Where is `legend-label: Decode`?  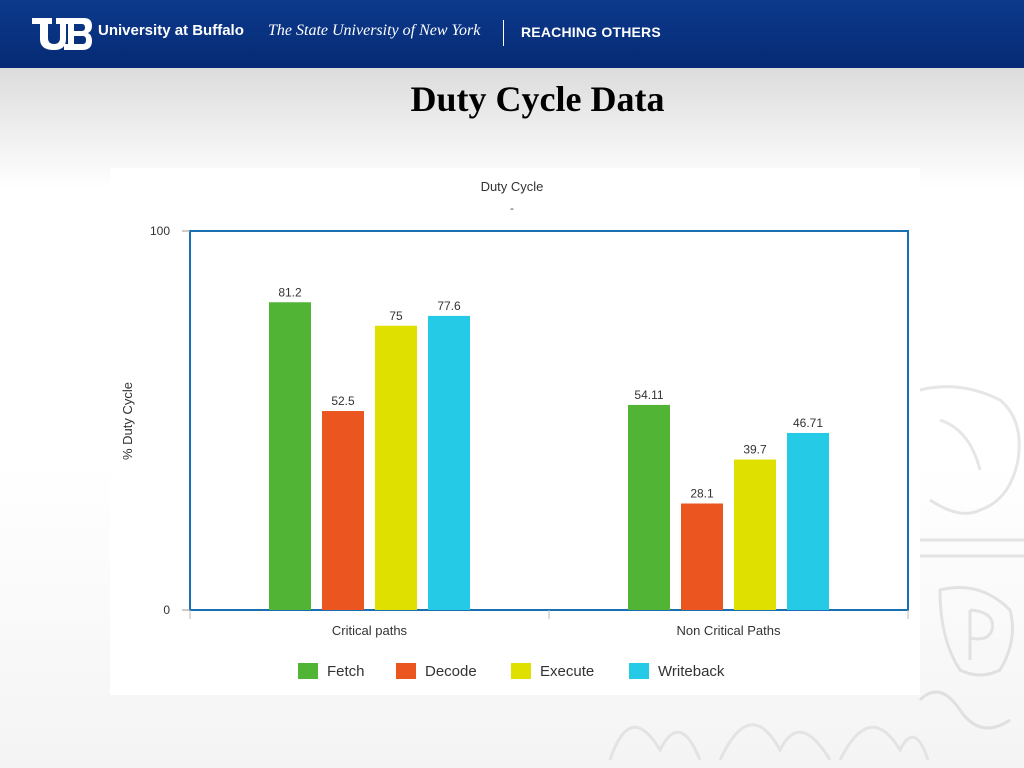 legend-label: Decode is located at coordinates (451, 671).